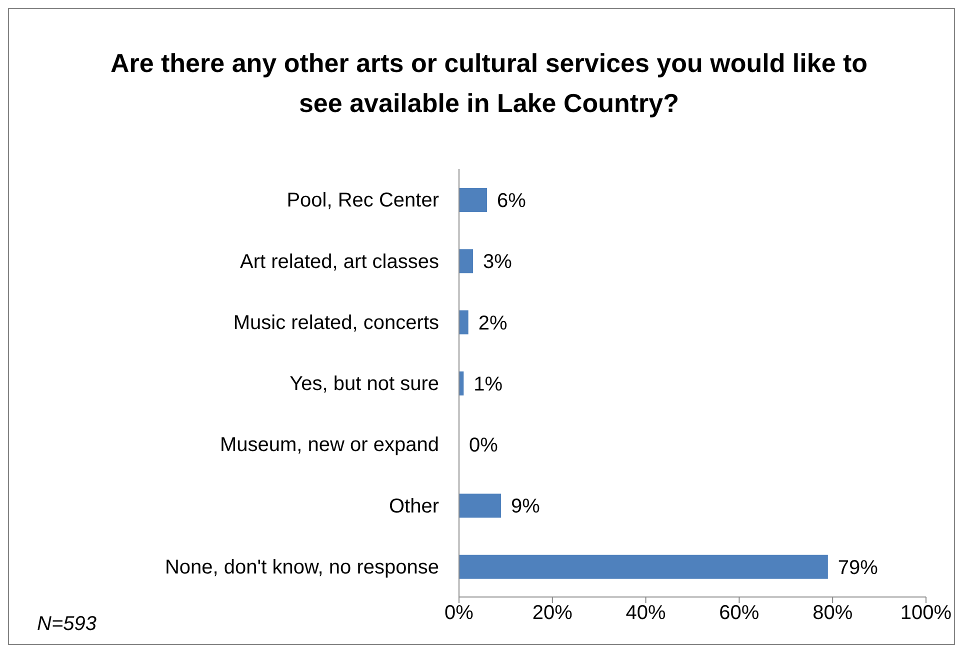 This screenshot has height=650, width=961. What do you see at coordinates (739, 613) in the screenshot?
I see `x-tick-label: 60%` at bounding box center [739, 613].